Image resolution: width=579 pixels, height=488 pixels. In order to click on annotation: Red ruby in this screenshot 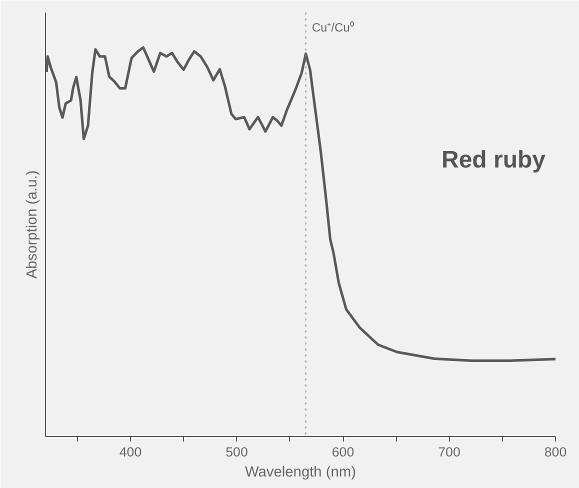, I will do `click(493, 160)`.